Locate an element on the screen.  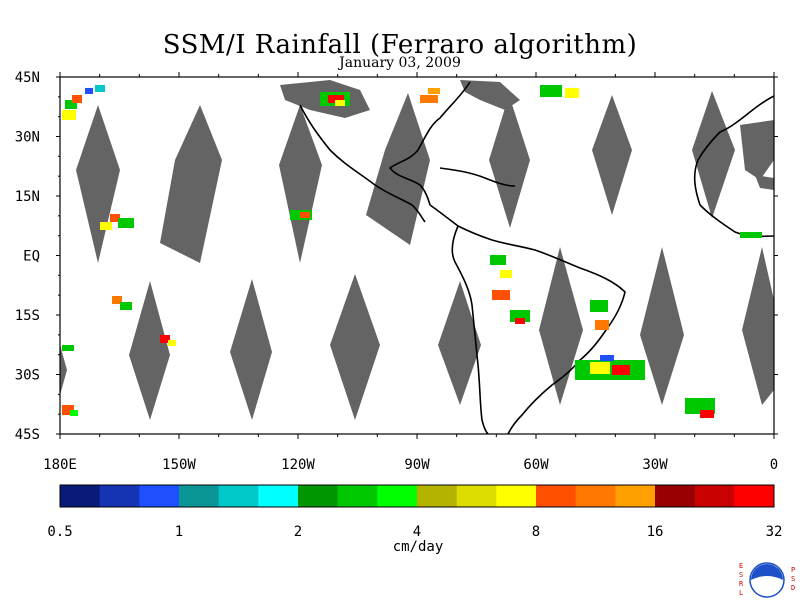
colorbar-tick-label: 32 is located at coordinates (774, 532).